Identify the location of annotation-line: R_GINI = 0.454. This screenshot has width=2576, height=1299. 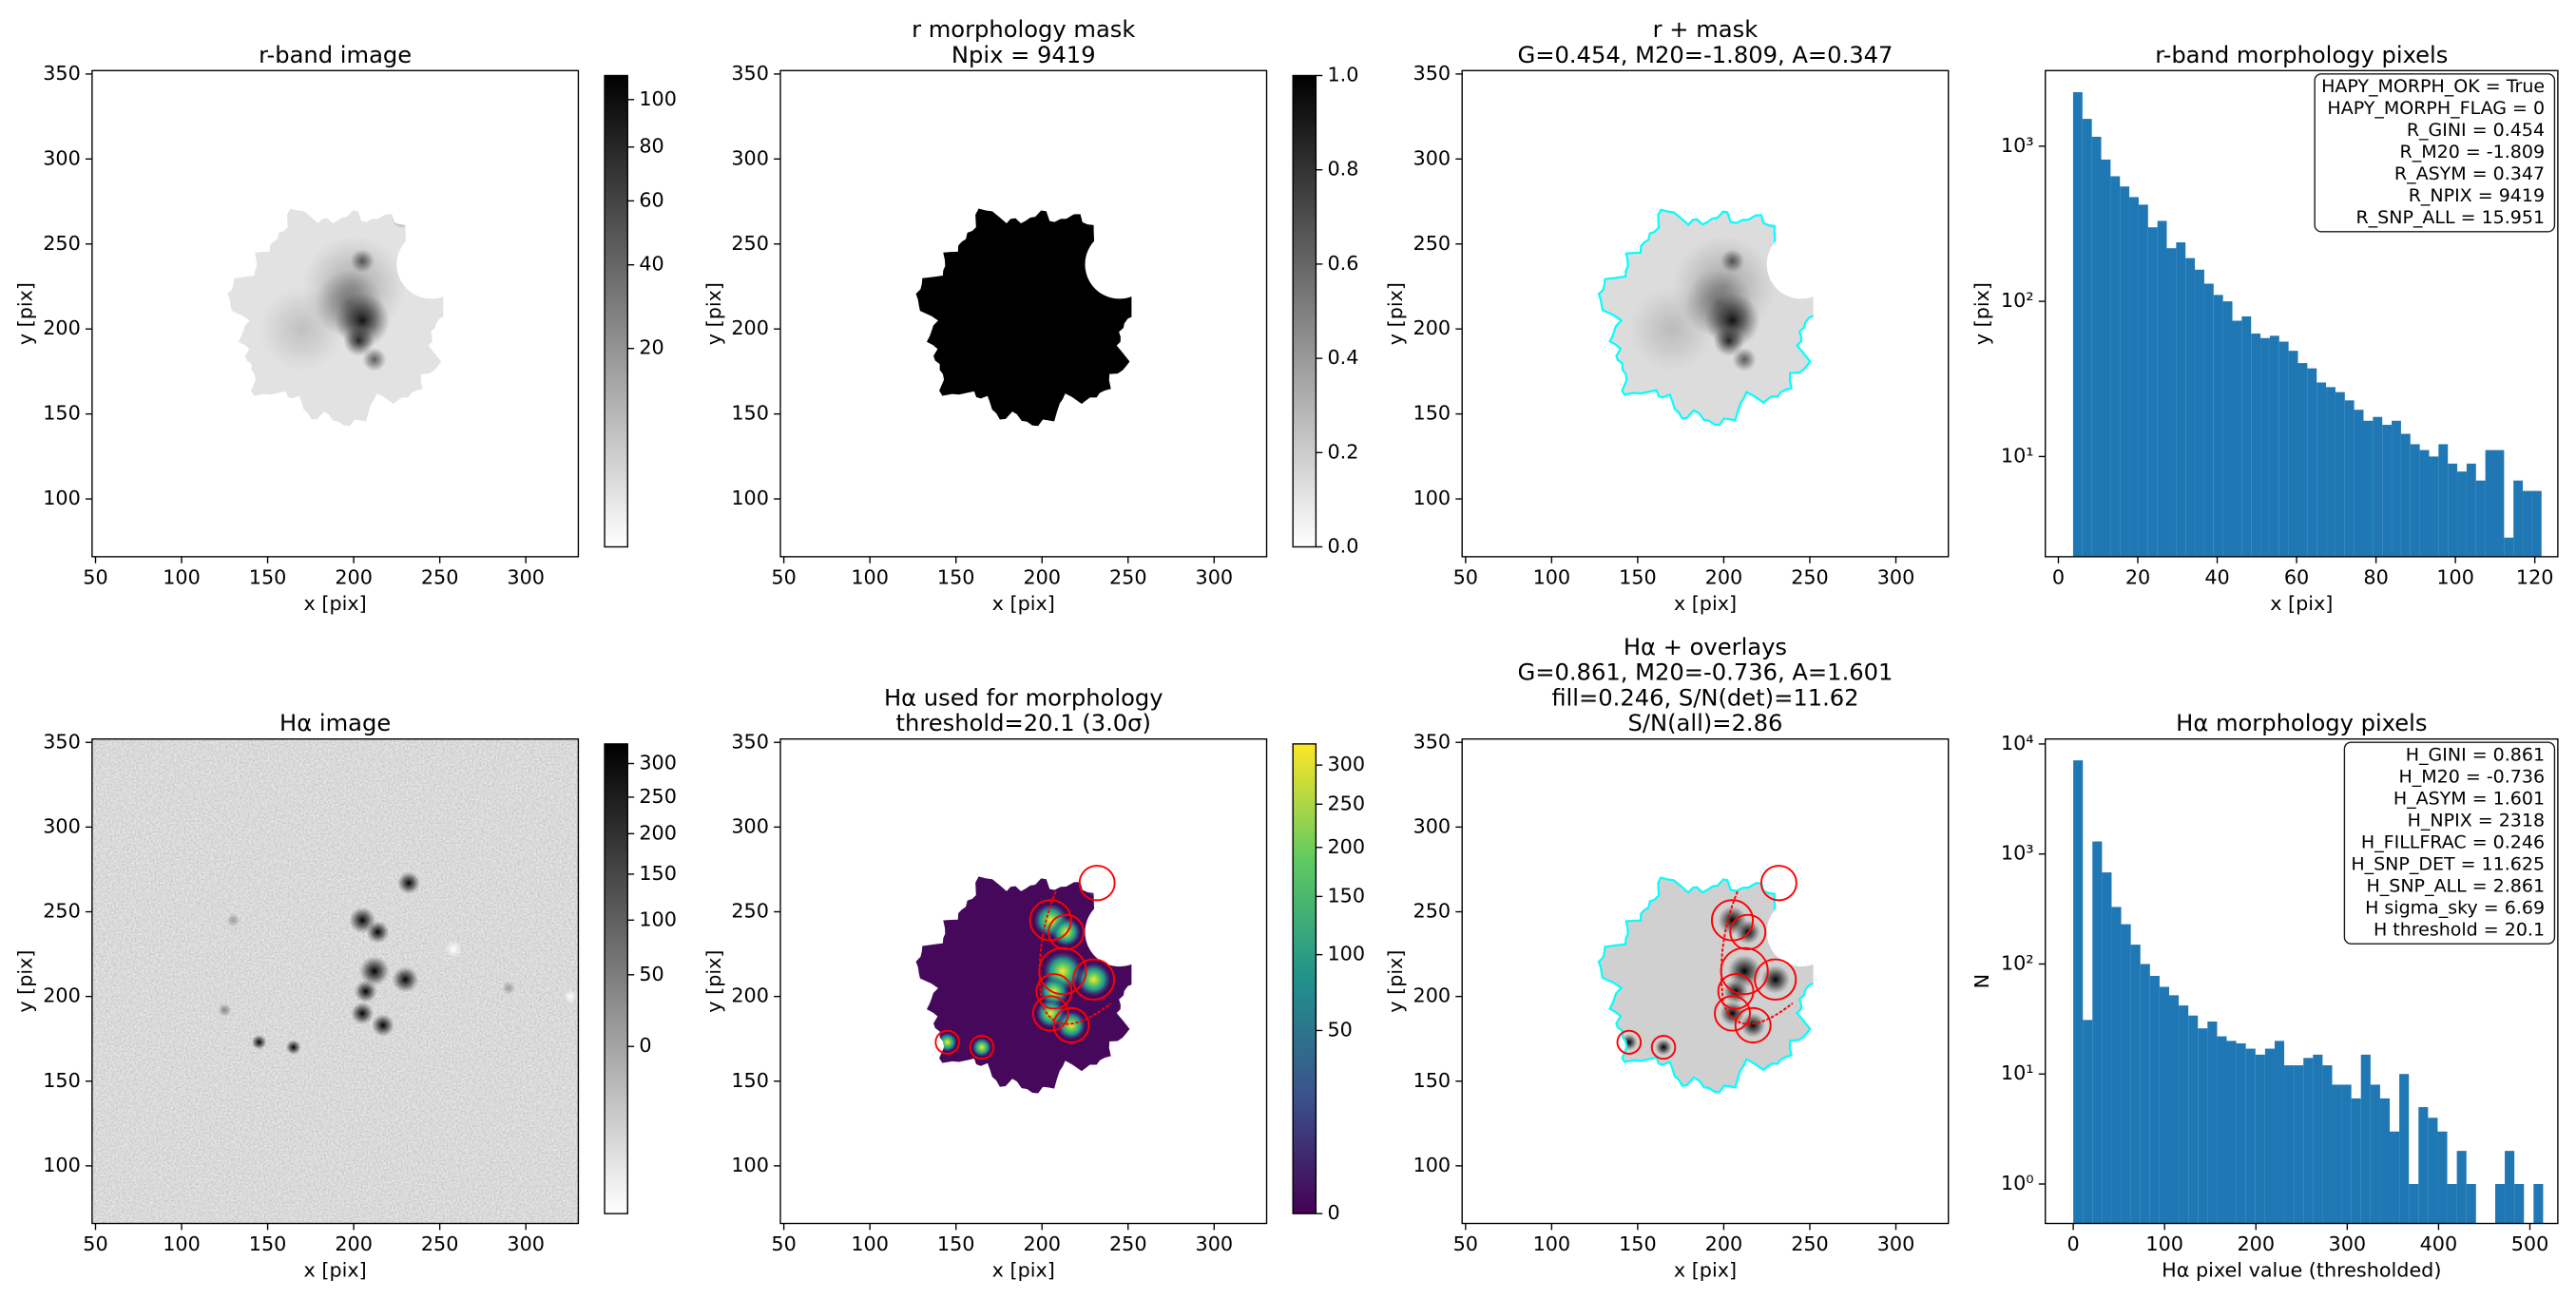
(2476, 131).